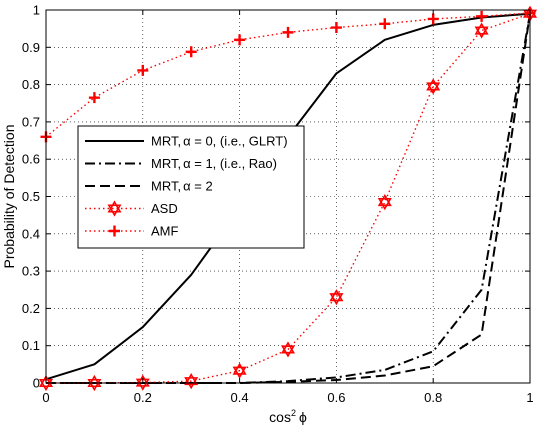 Image resolution: width=542 pixels, height=431 pixels. What do you see at coordinates (132, 231) in the screenshot?
I see `legend-entry: AMF` at bounding box center [132, 231].